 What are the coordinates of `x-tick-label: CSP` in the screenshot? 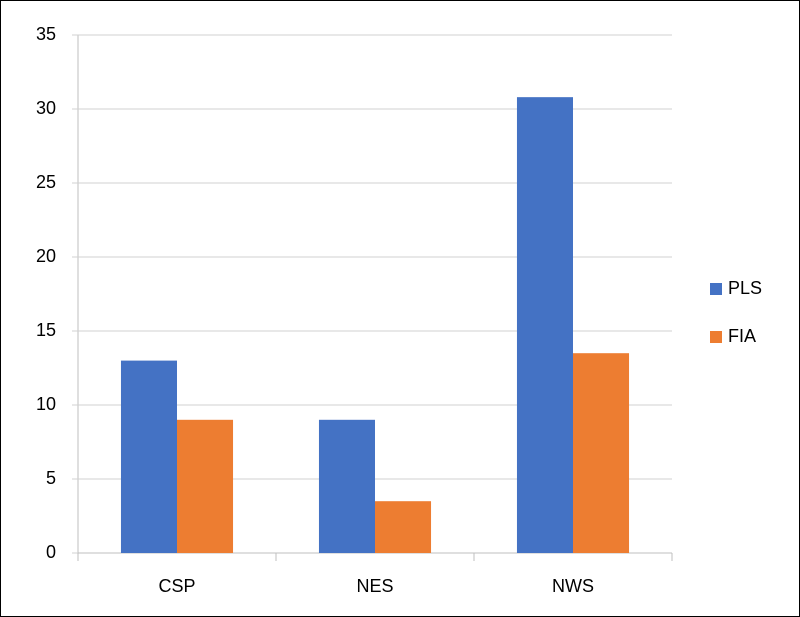 It's located at (176, 586).